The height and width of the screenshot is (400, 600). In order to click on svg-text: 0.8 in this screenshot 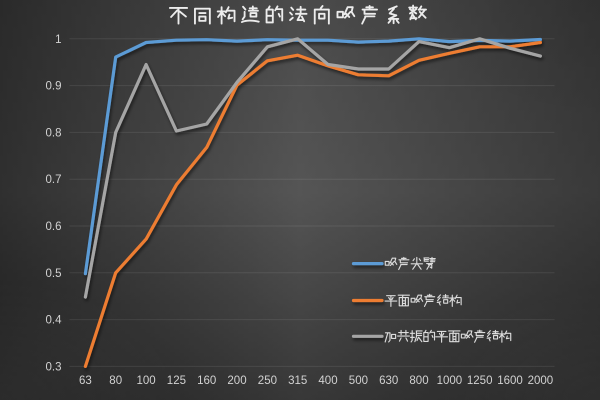, I will do `click(54, 133)`.